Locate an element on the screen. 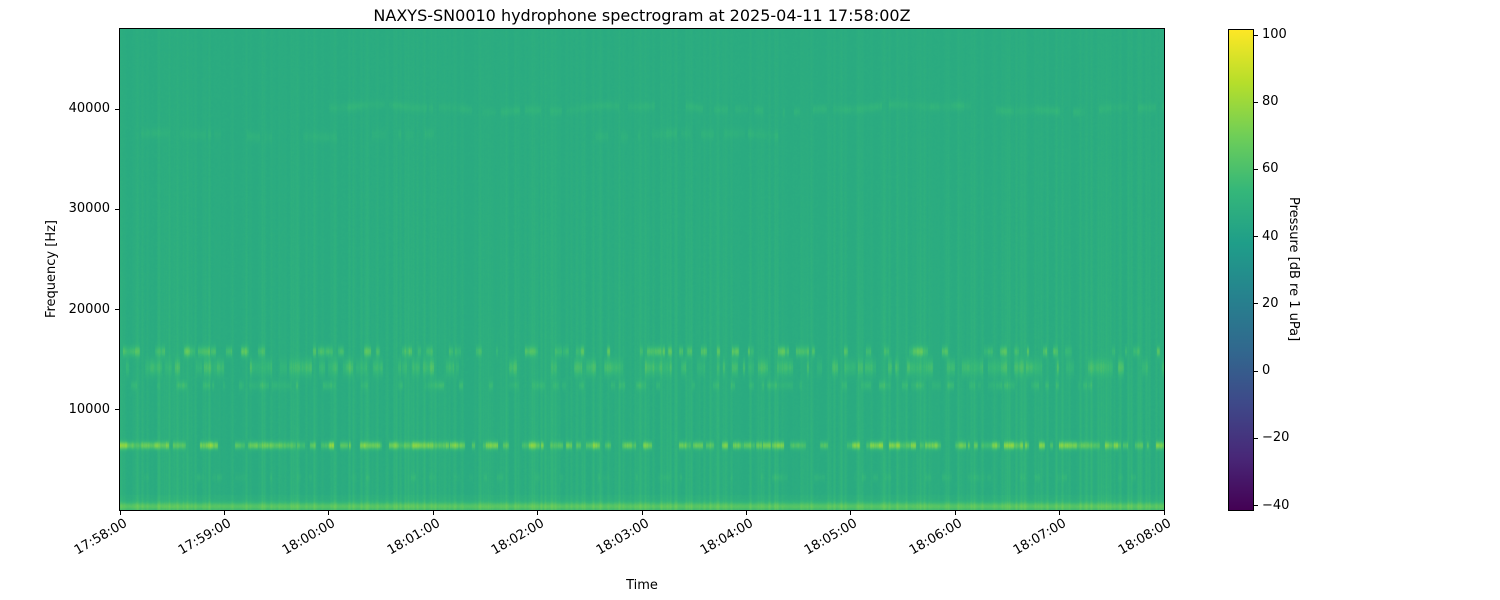  colorbar-tick-label: 60 is located at coordinates (1270, 169).